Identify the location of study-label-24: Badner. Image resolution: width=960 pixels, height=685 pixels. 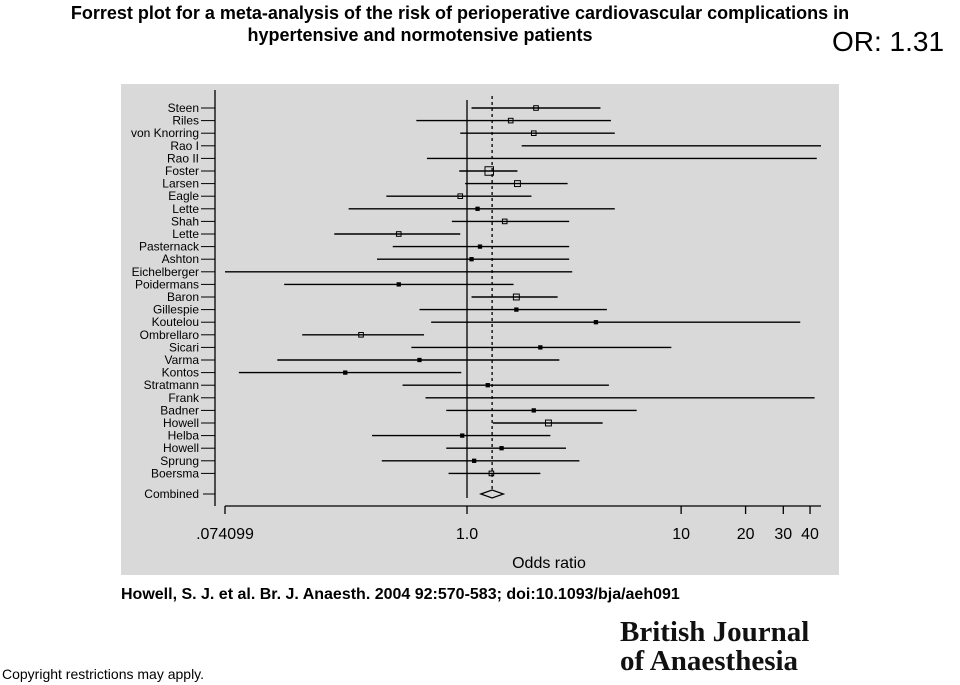
(179, 410).